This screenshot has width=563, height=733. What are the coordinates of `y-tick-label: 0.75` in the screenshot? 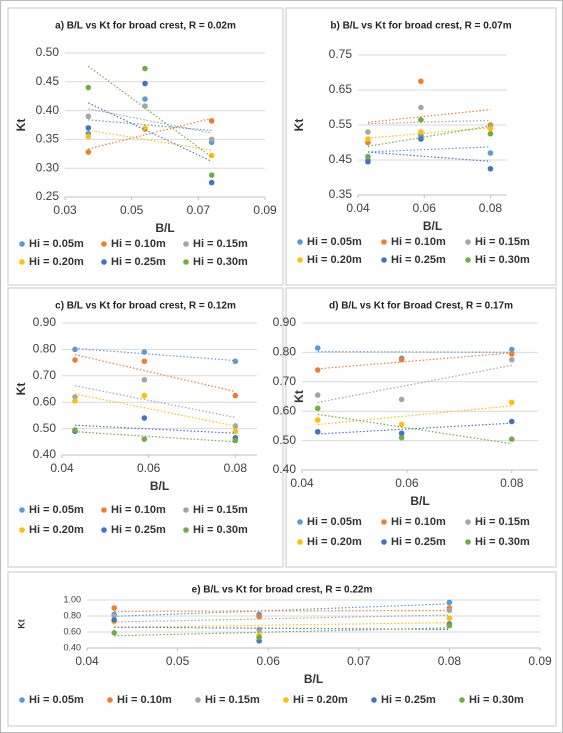 It's located at (341, 54).